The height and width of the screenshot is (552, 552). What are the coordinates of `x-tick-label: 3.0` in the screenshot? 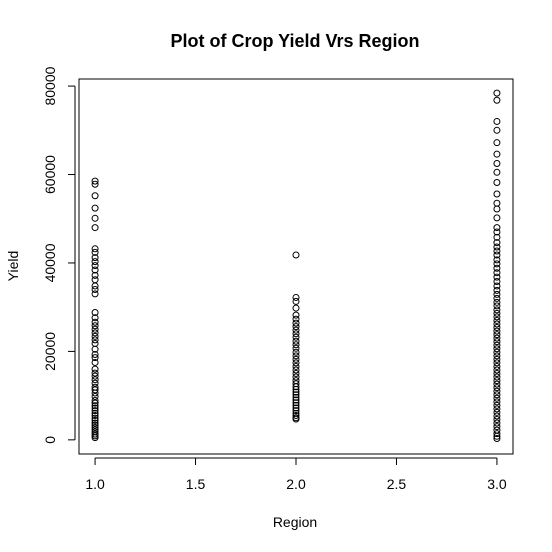 It's located at (497, 484).